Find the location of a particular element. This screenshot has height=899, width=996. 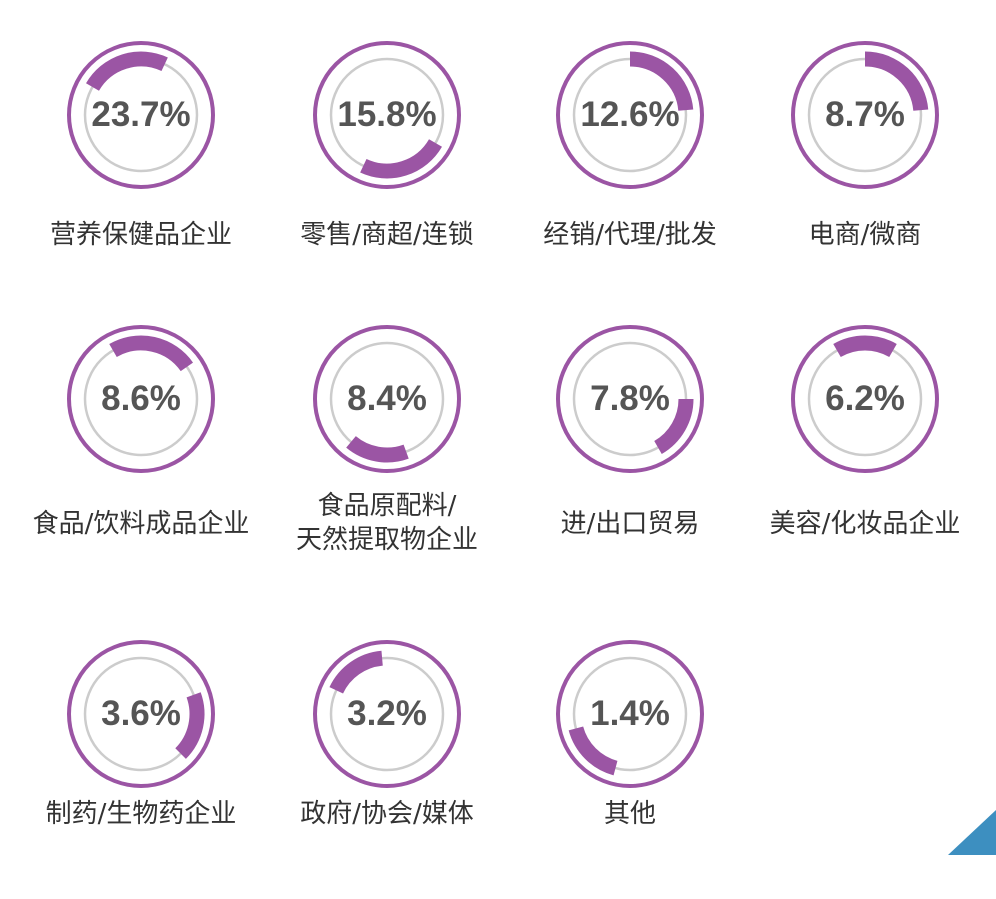

donut-ring: 23.7% is located at coordinates (141, 115).